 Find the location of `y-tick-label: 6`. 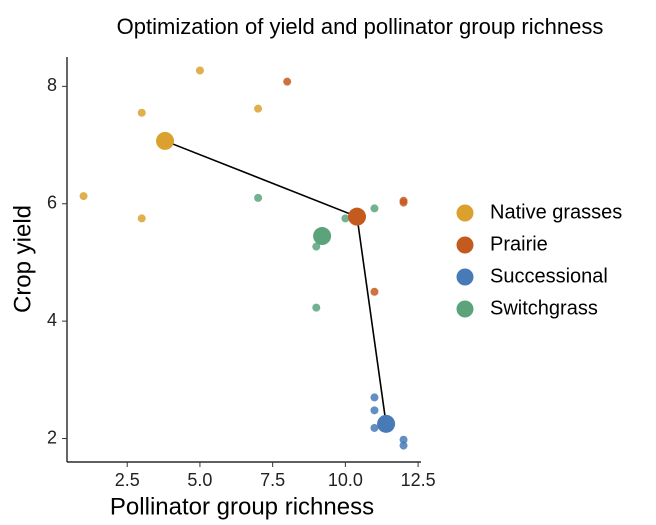

y-tick-label: 6 is located at coordinates (52, 202).